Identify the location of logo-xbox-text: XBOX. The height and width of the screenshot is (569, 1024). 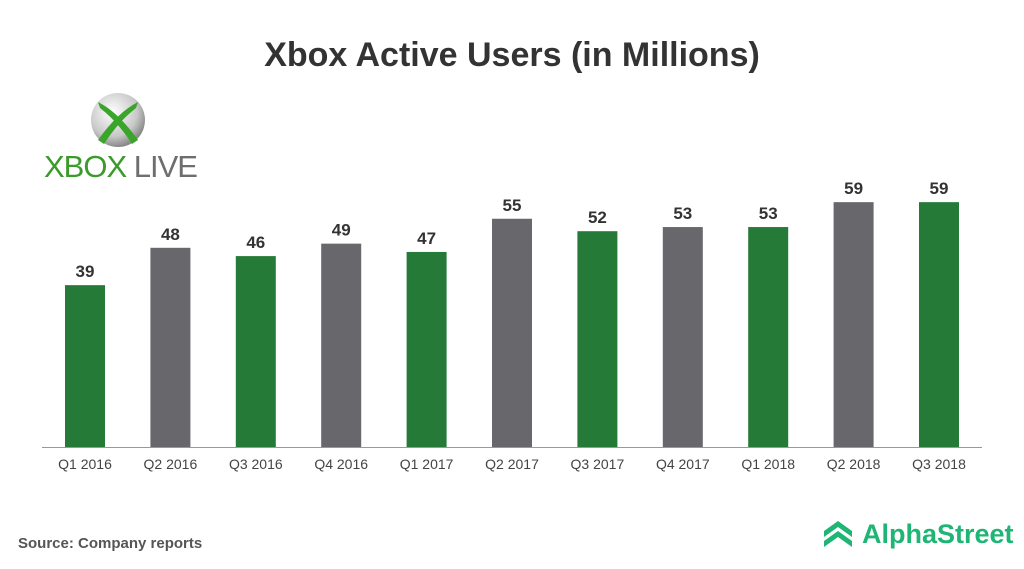
(85, 166).